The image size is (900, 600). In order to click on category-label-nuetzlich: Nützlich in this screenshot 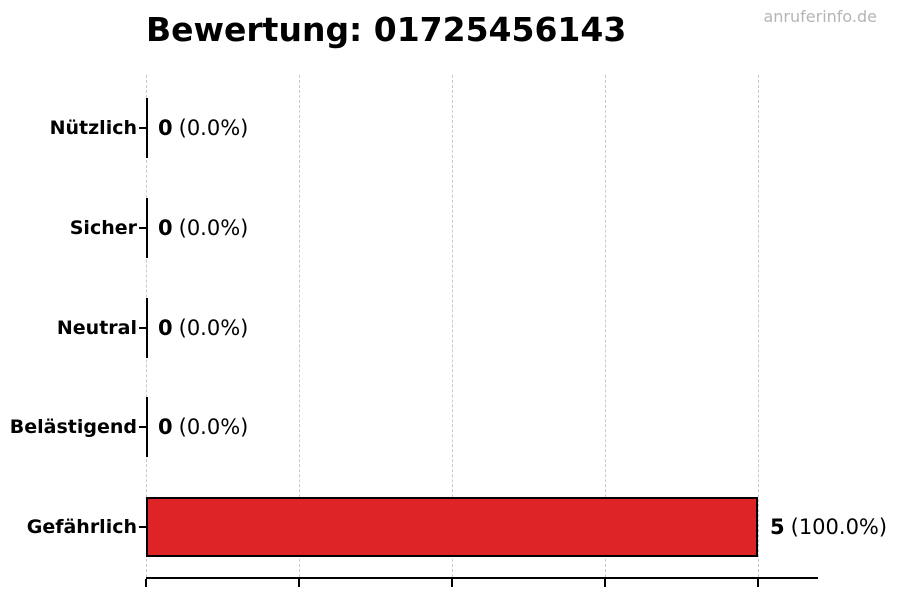, I will do `click(93, 128)`.